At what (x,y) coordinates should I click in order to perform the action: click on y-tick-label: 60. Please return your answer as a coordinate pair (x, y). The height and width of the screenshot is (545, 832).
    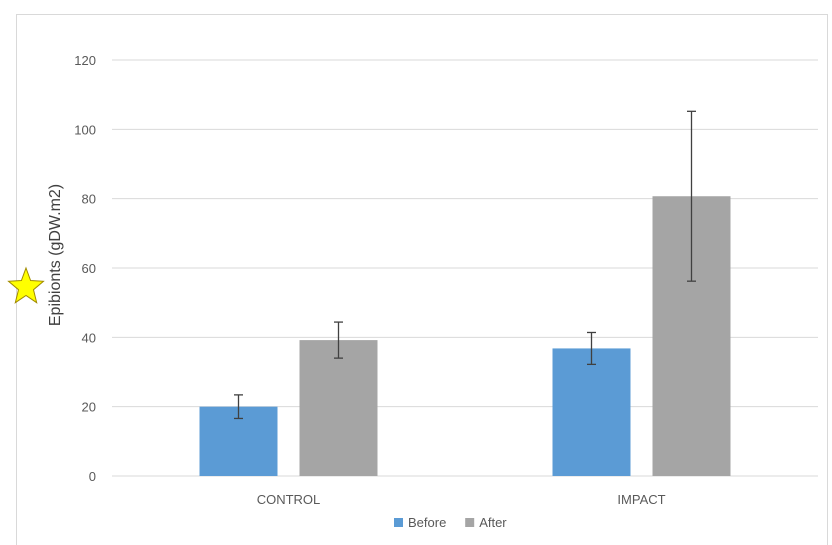
    Looking at the image, I should click on (89, 268).